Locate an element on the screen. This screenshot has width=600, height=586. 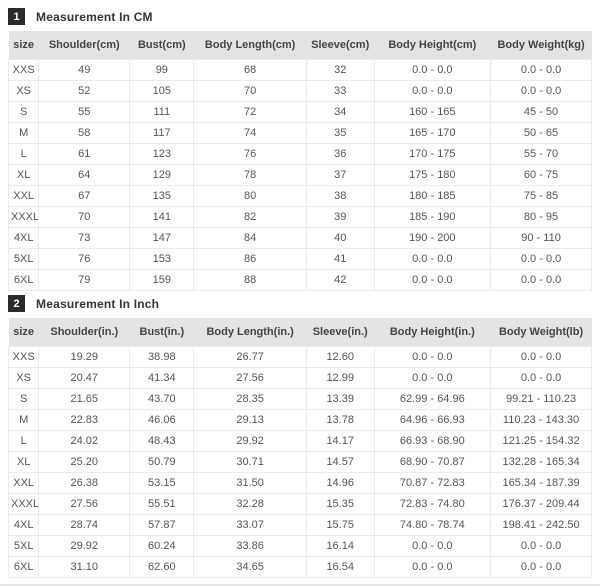
column-header: Body Length(cm) is located at coordinates (250, 45).